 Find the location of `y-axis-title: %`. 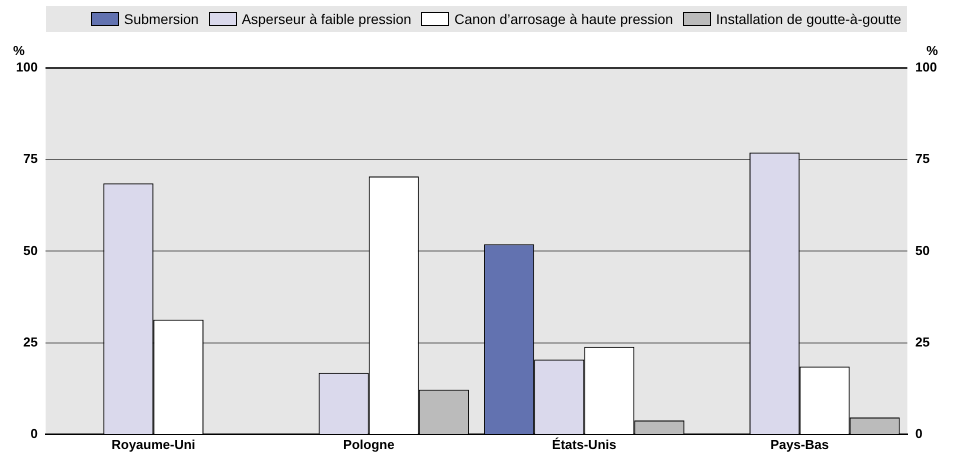

y-axis-title: % is located at coordinates (19, 50).